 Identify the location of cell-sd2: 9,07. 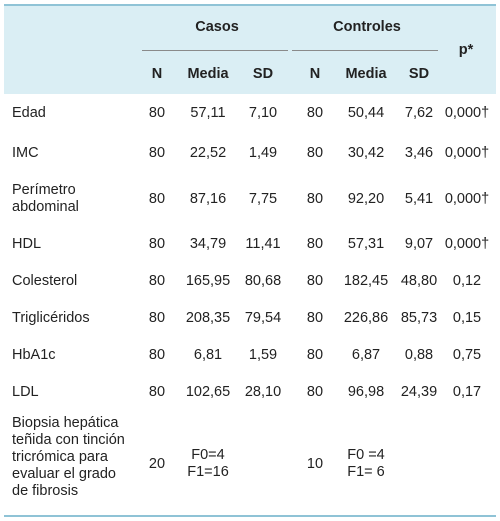
(419, 243).